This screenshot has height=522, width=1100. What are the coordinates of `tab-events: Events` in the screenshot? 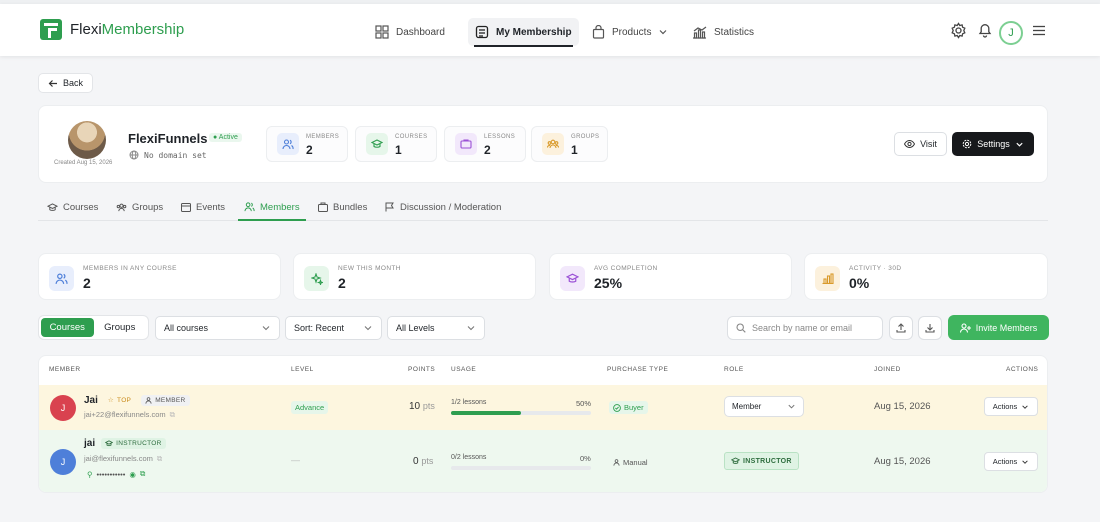 It's located at (203, 207).